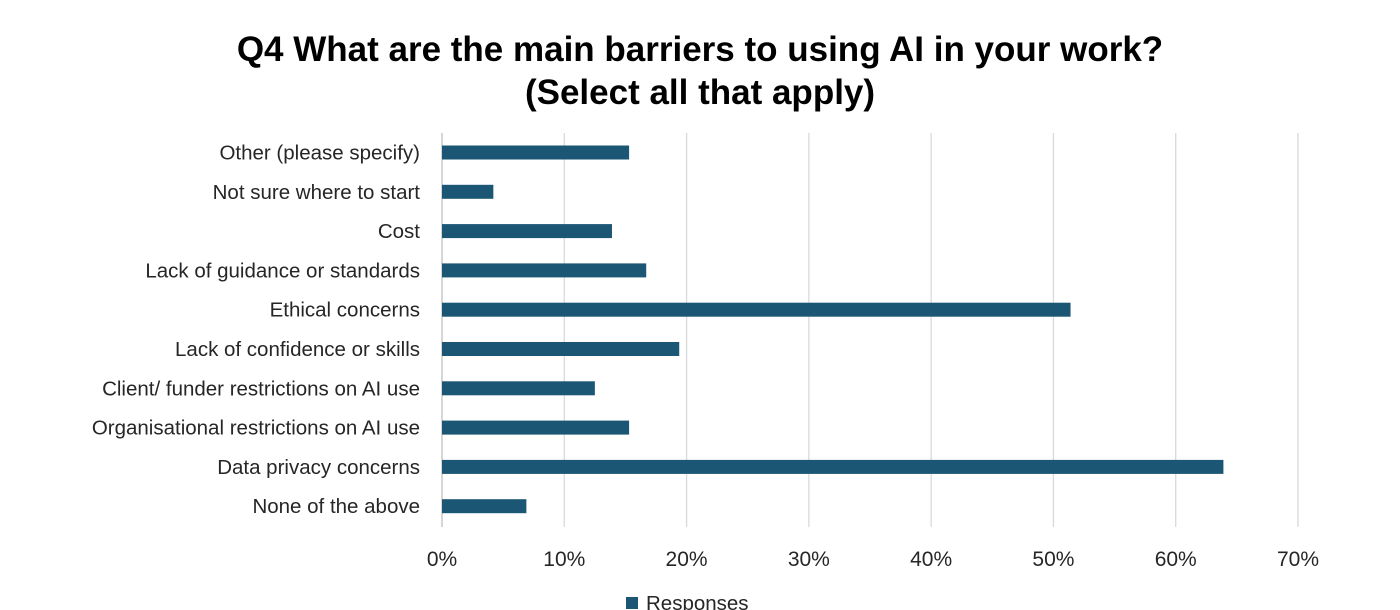 Image resolution: width=1400 pixels, height=610 pixels. What do you see at coordinates (809, 559) in the screenshot?
I see `x-tick-label: 30%` at bounding box center [809, 559].